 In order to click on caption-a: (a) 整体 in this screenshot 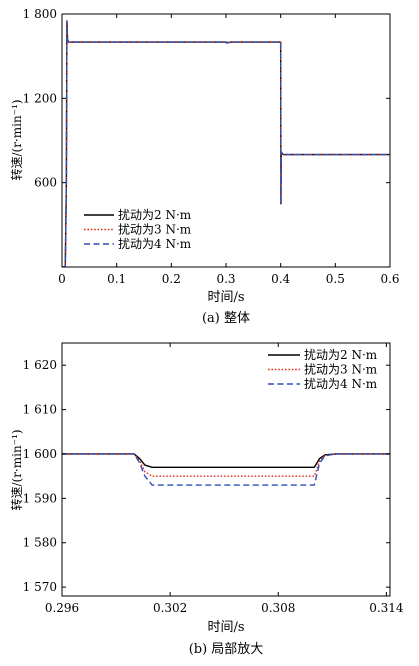, I will do `click(226, 318)`.